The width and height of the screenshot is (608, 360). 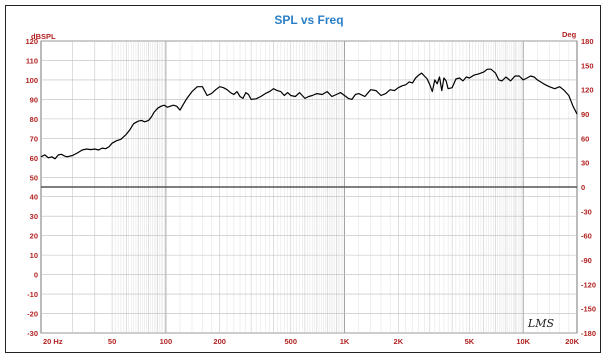 I want to click on y-tick-label: -10, so click(x=32, y=294).